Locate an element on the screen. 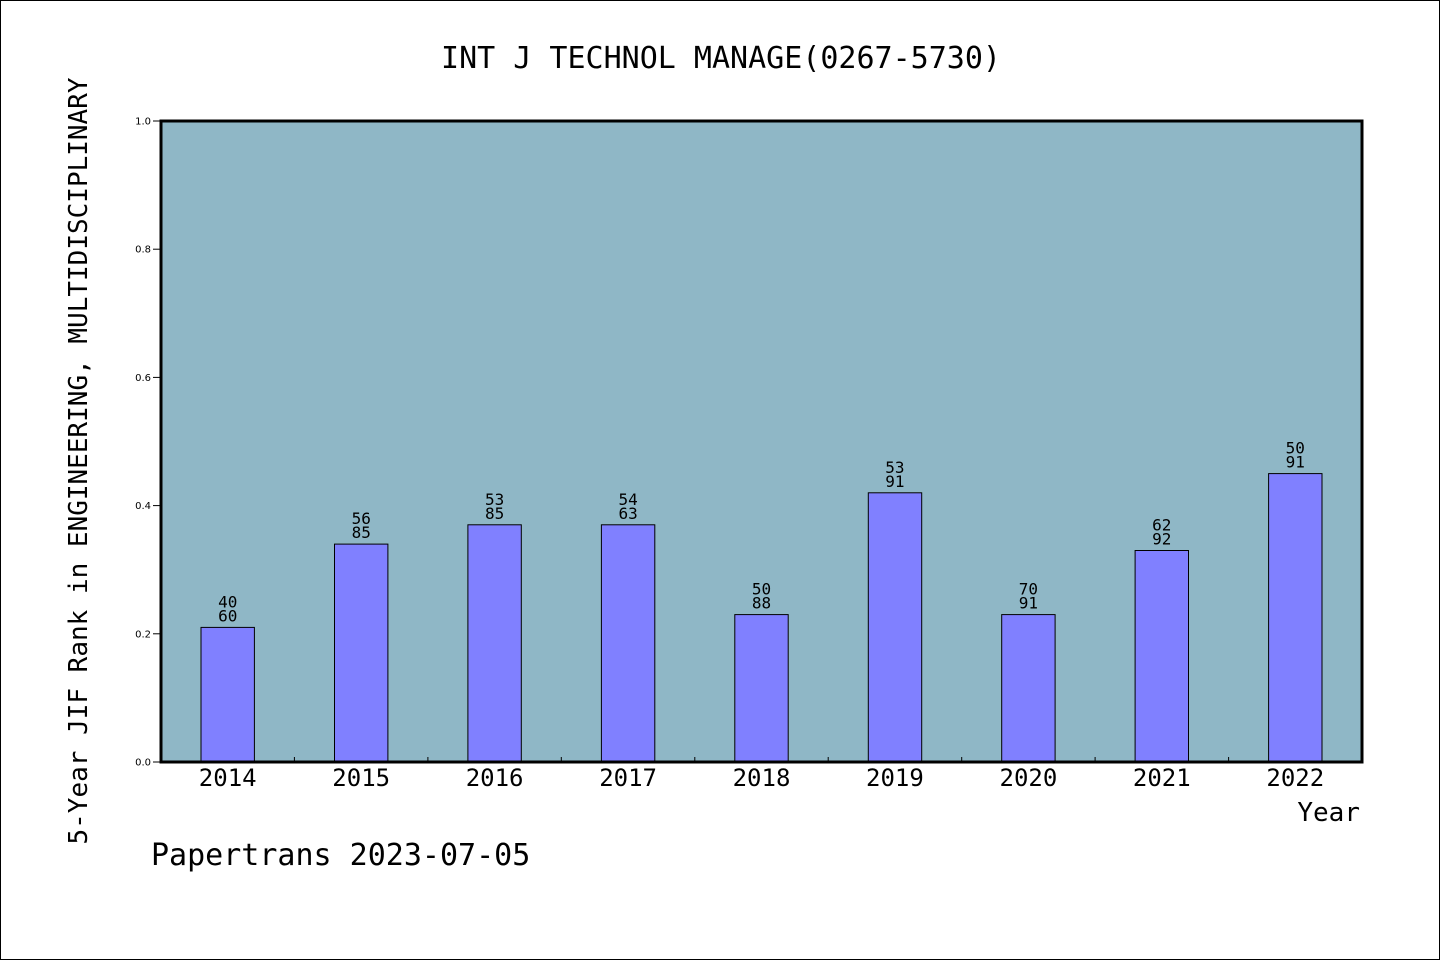 The image size is (1440, 961). footer-credit: Papertrans 2023-07-05 is located at coordinates (340, 855).